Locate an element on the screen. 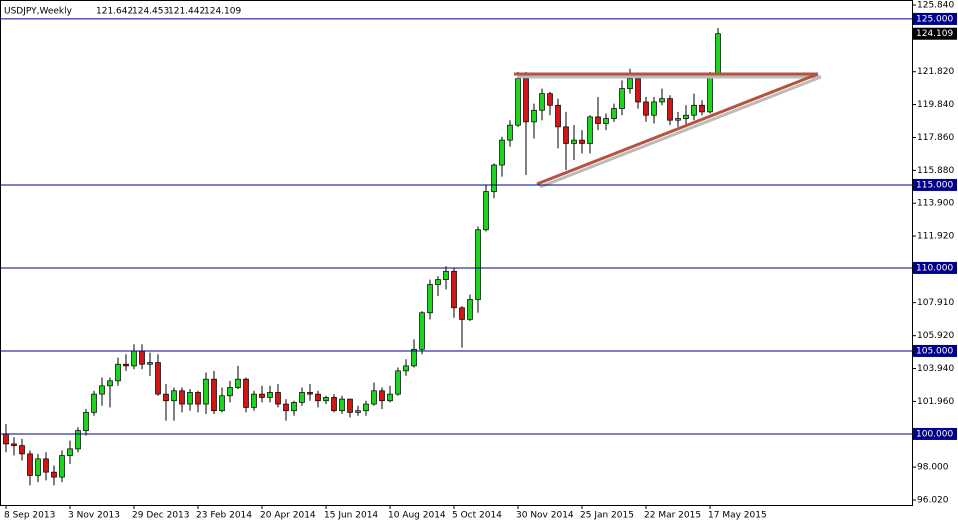 The width and height of the screenshot is (958, 524). header-open: 121.642 is located at coordinates (114, 12).